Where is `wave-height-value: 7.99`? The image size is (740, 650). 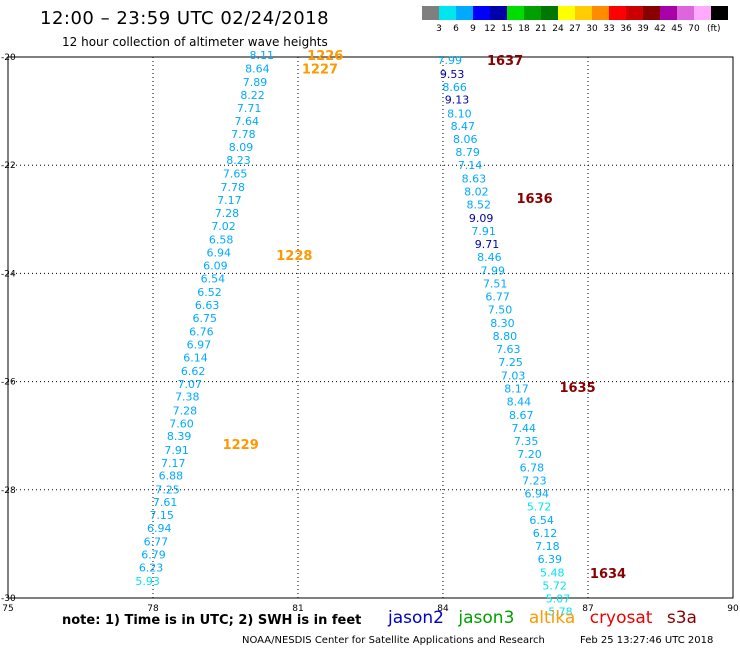
wave-height-value: 7.99 is located at coordinates (493, 271).